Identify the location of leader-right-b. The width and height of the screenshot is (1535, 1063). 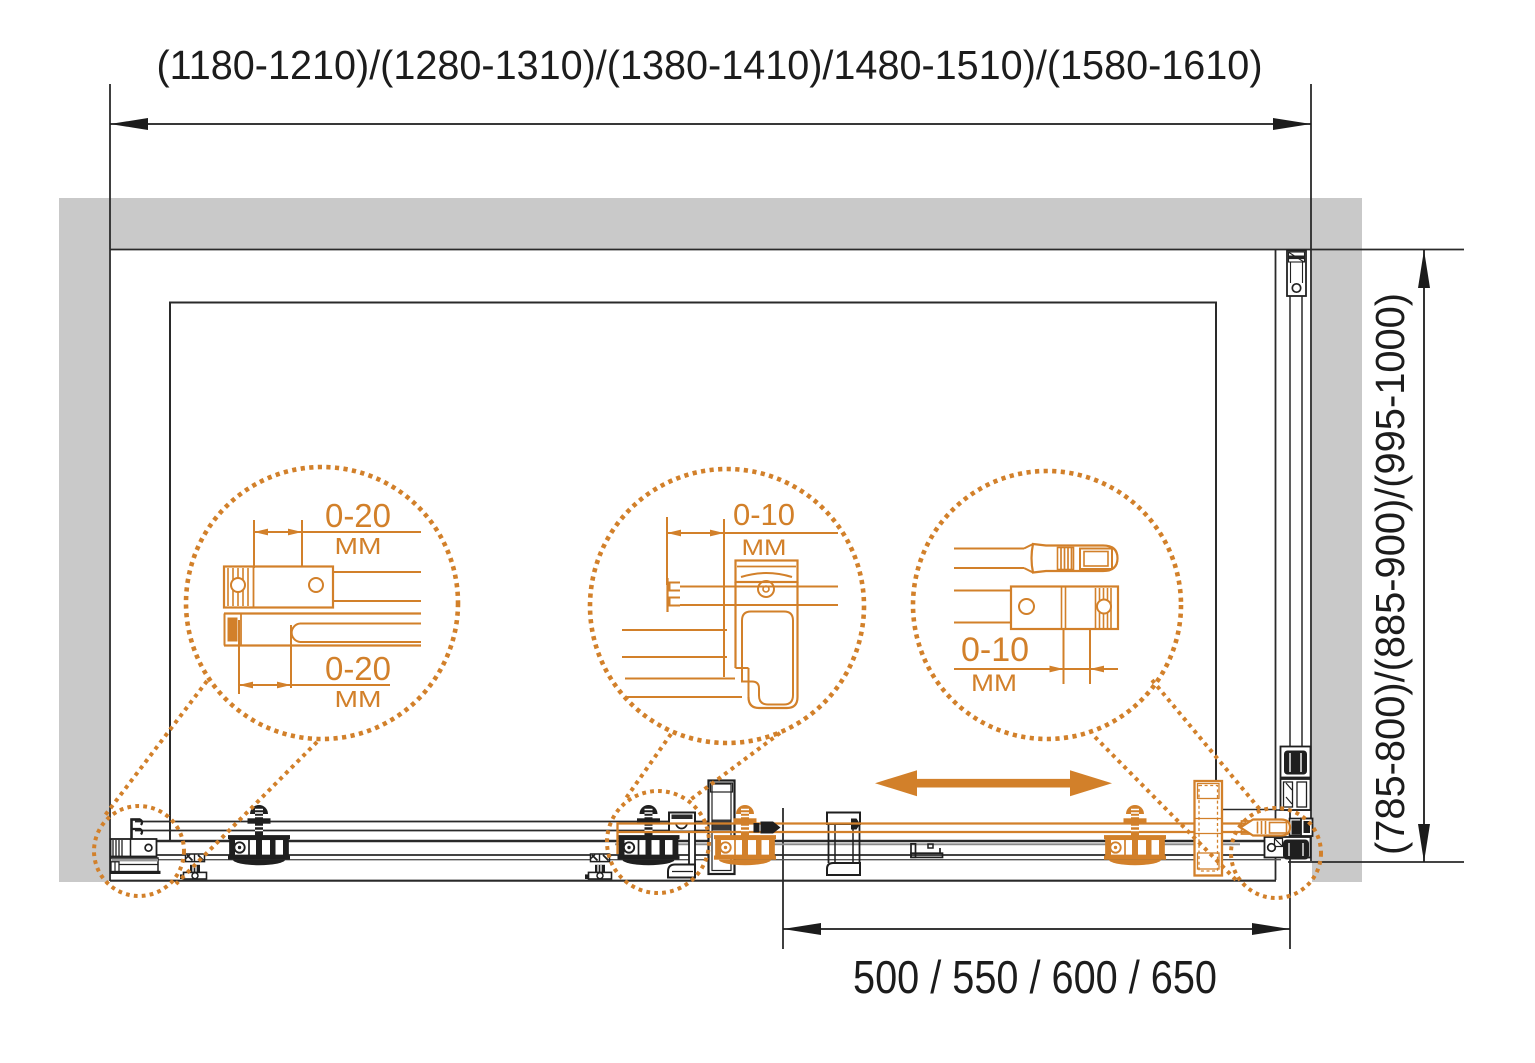
(1166, 809).